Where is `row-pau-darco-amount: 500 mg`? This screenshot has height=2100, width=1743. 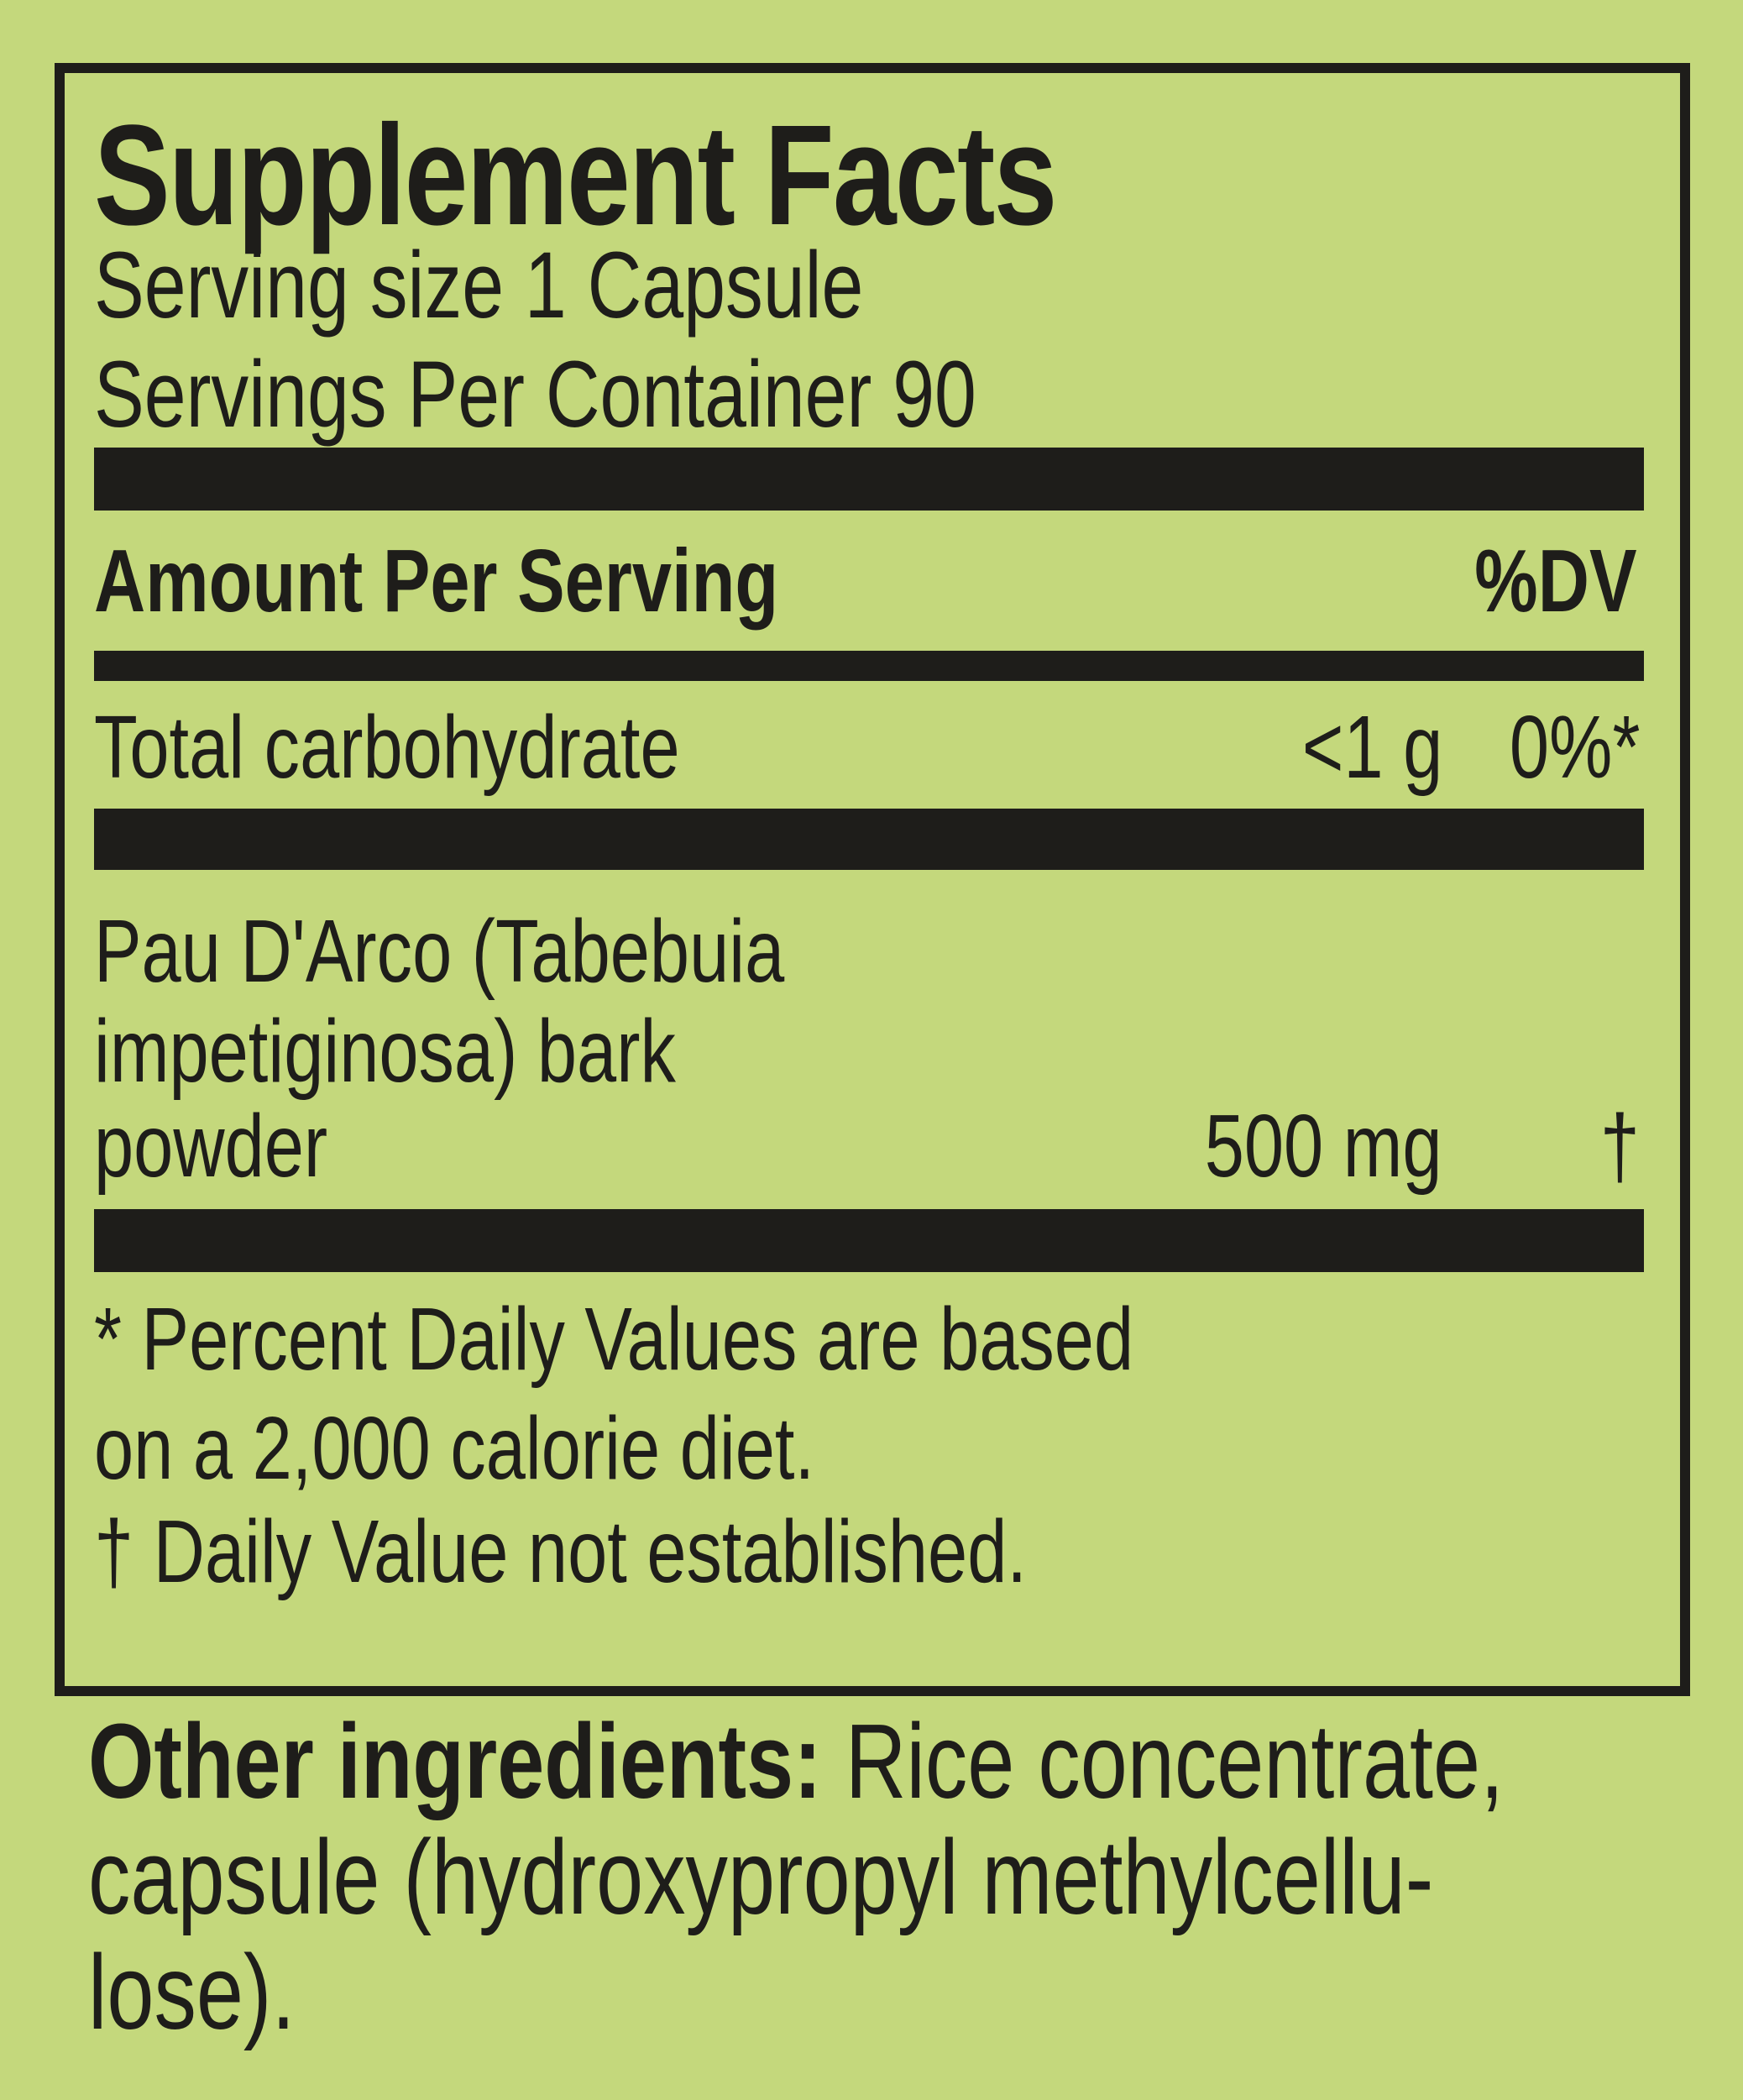 row-pau-darco-amount: 500 mg is located at coordinates (1324, 1146).